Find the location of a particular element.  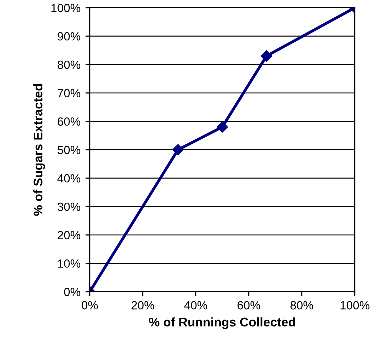

x-tick-label: 0% is located at coordinates (90, 305).